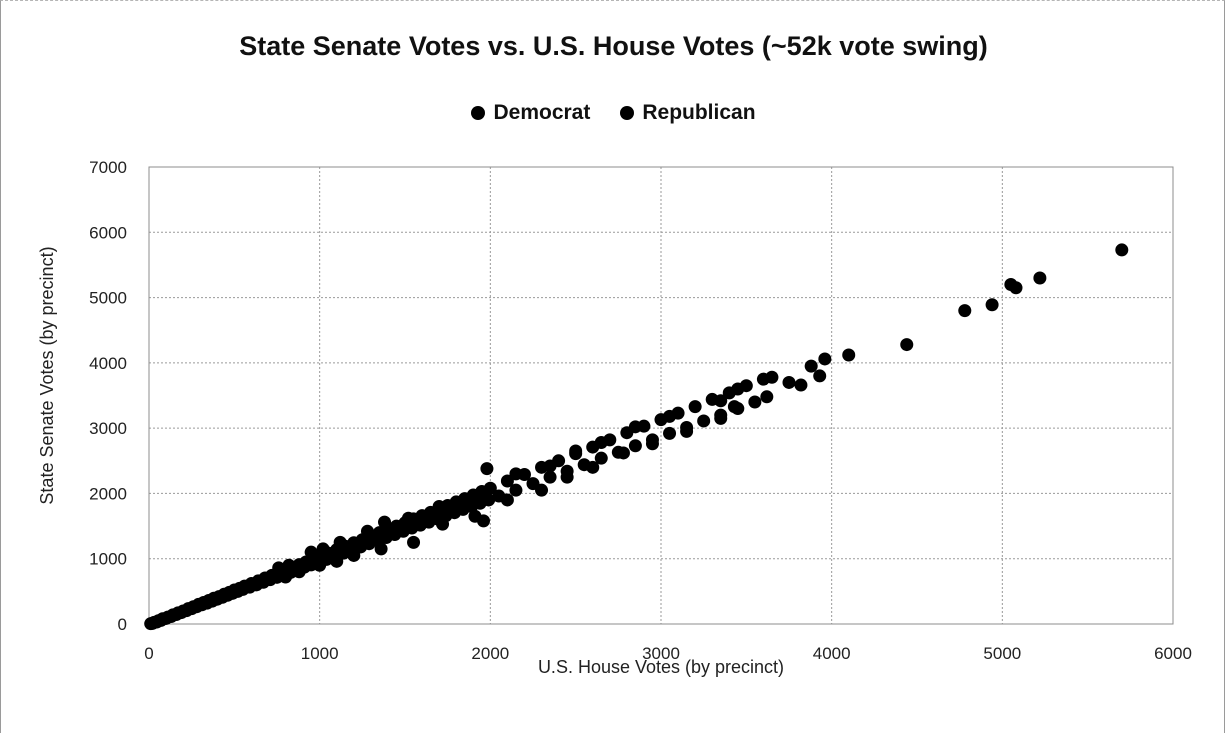 The image size is (1225, 734). I want to click on y-tick-label: 5000, so click(108, 298).